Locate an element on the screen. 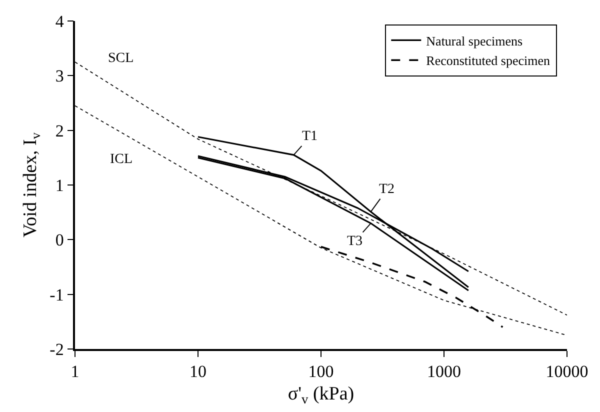  x-tick-label: 10000 is located at coordinates (567, 372).